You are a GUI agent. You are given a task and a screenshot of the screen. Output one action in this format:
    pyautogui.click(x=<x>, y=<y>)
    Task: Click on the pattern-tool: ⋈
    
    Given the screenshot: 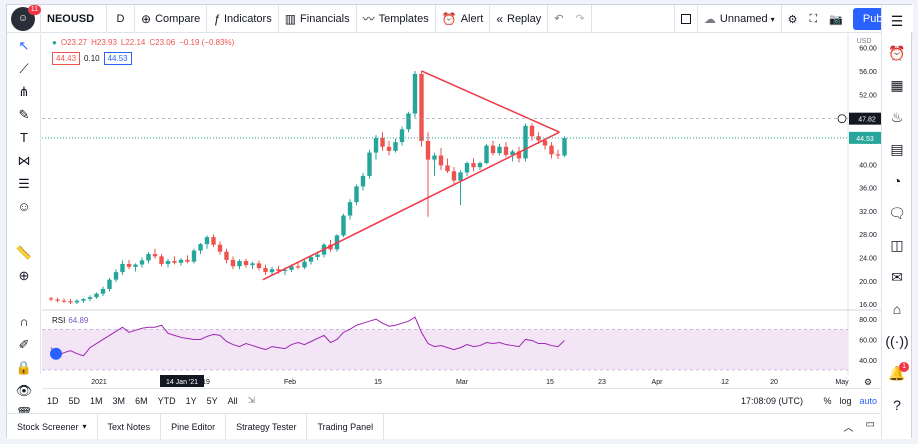 What is the action you would take?
    pyautogui.click(x=24, y=160)
    